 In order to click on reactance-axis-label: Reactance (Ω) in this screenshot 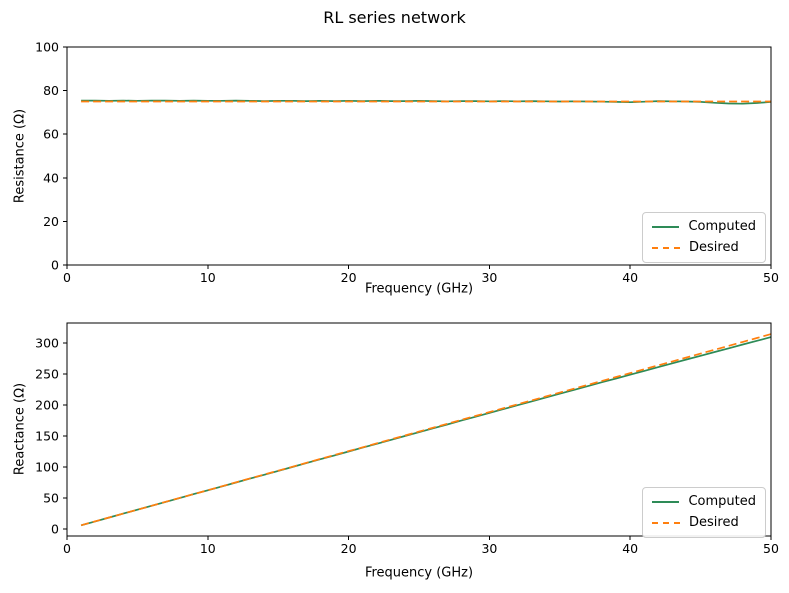, I will do `click(20, 429)`.